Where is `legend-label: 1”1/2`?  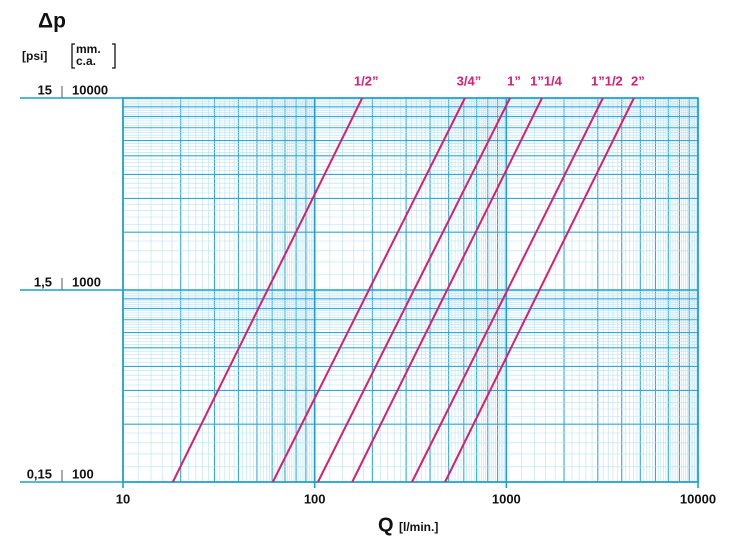
legend-label: 1”1/2 is located at coordinates (607, 80).